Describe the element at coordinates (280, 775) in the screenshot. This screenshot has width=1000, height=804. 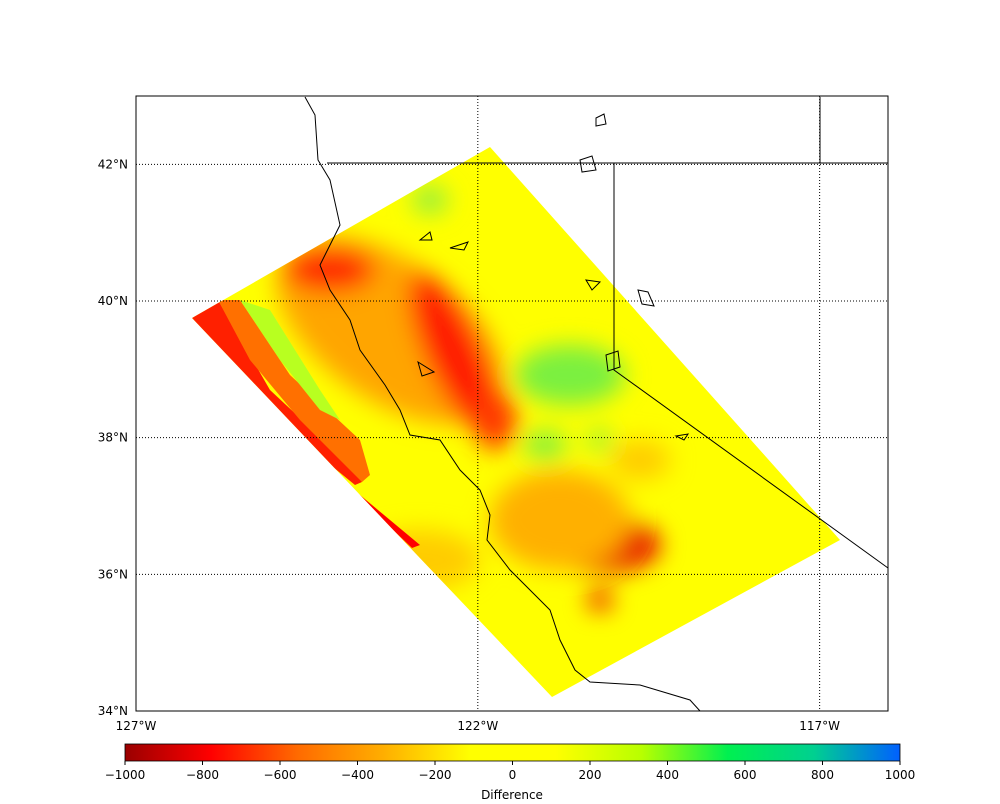
I see `colorbar-tick-label: −600` at that location.